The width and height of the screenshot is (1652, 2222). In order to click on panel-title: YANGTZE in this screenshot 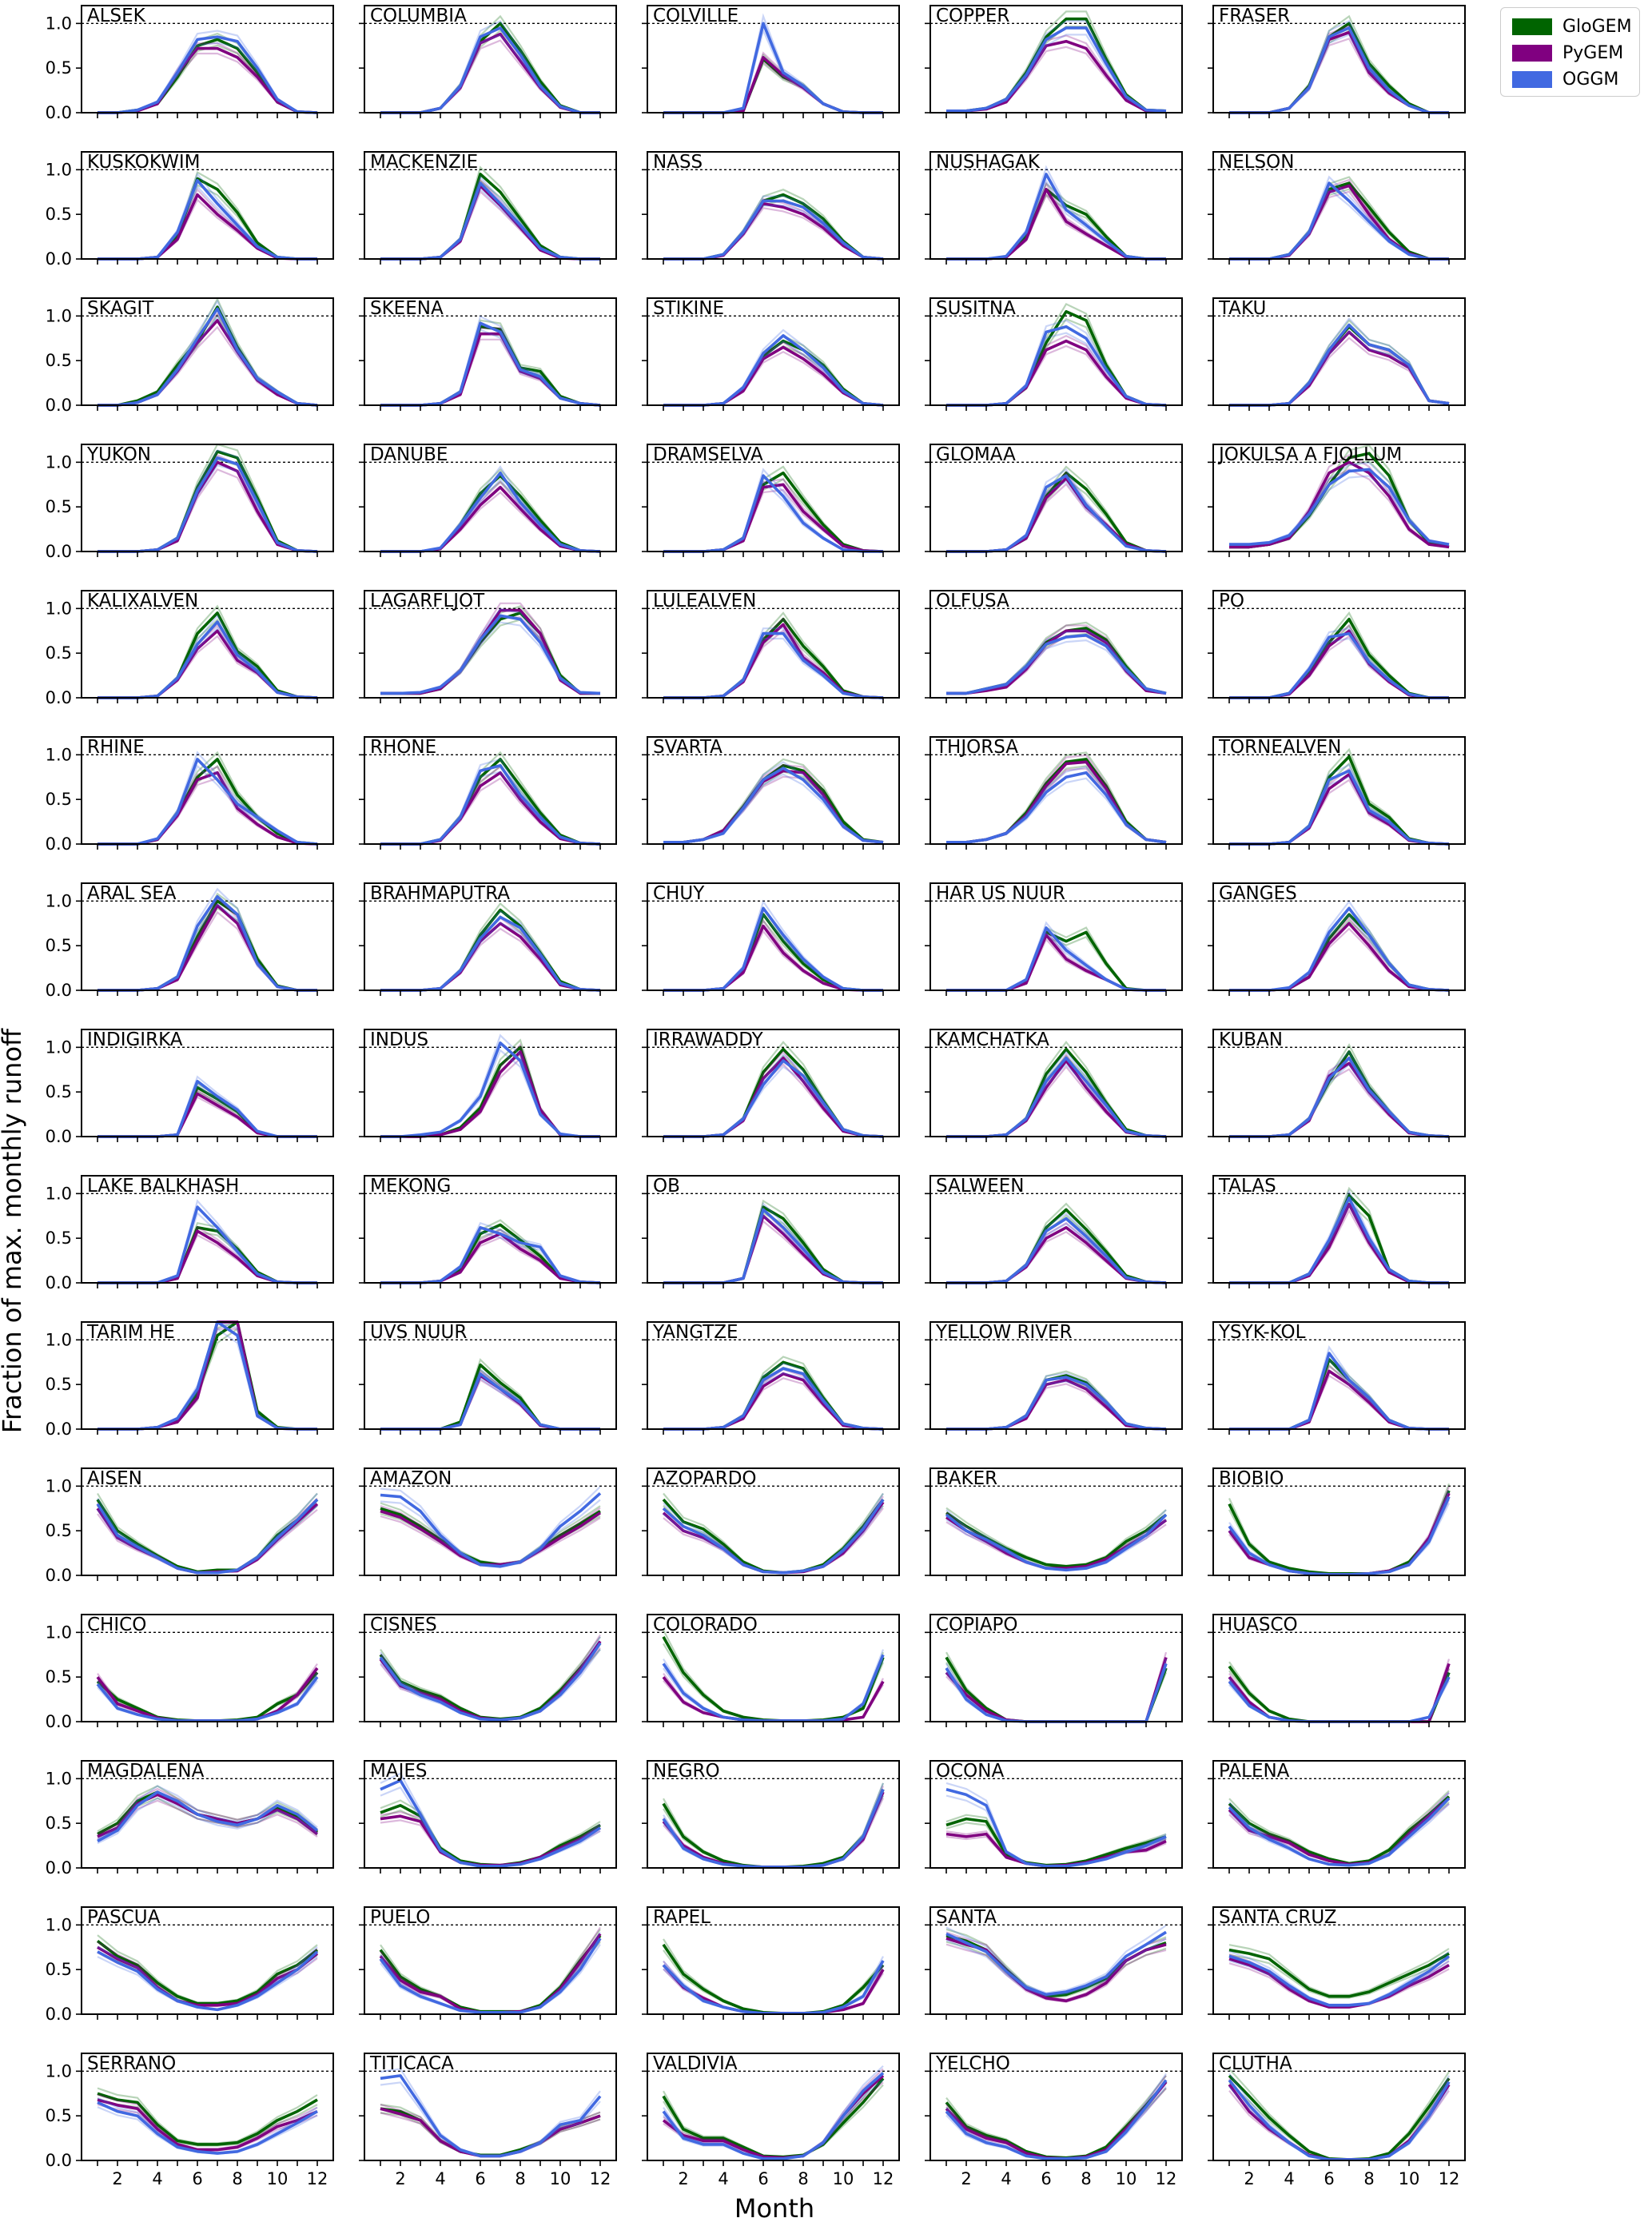, I will do `click(695, 1332)`.